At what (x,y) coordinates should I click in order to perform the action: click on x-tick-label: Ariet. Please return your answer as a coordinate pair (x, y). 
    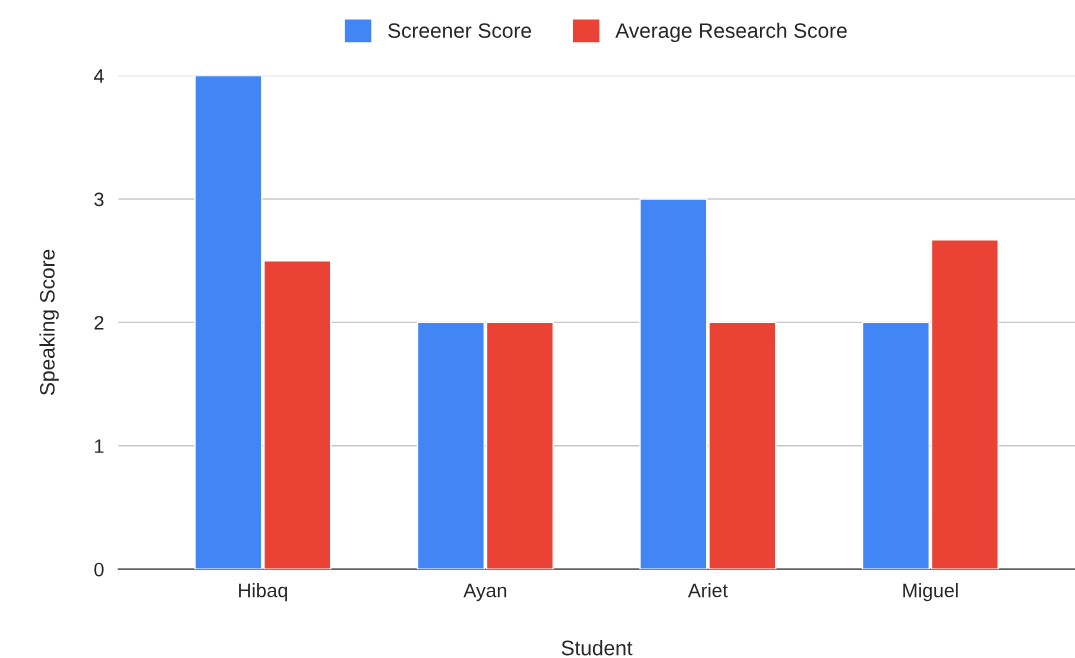
    Looking at the image, I should click on (707, 590).